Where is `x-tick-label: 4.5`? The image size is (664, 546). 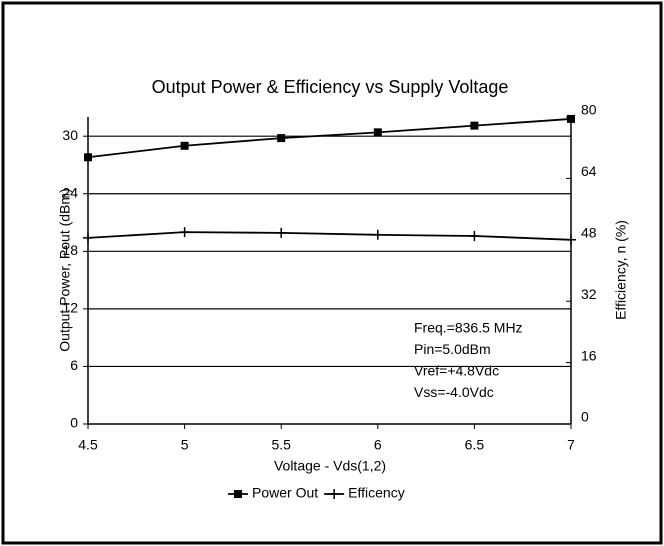 x-tick-label: 4.5 is located at coordinates (88, 445).